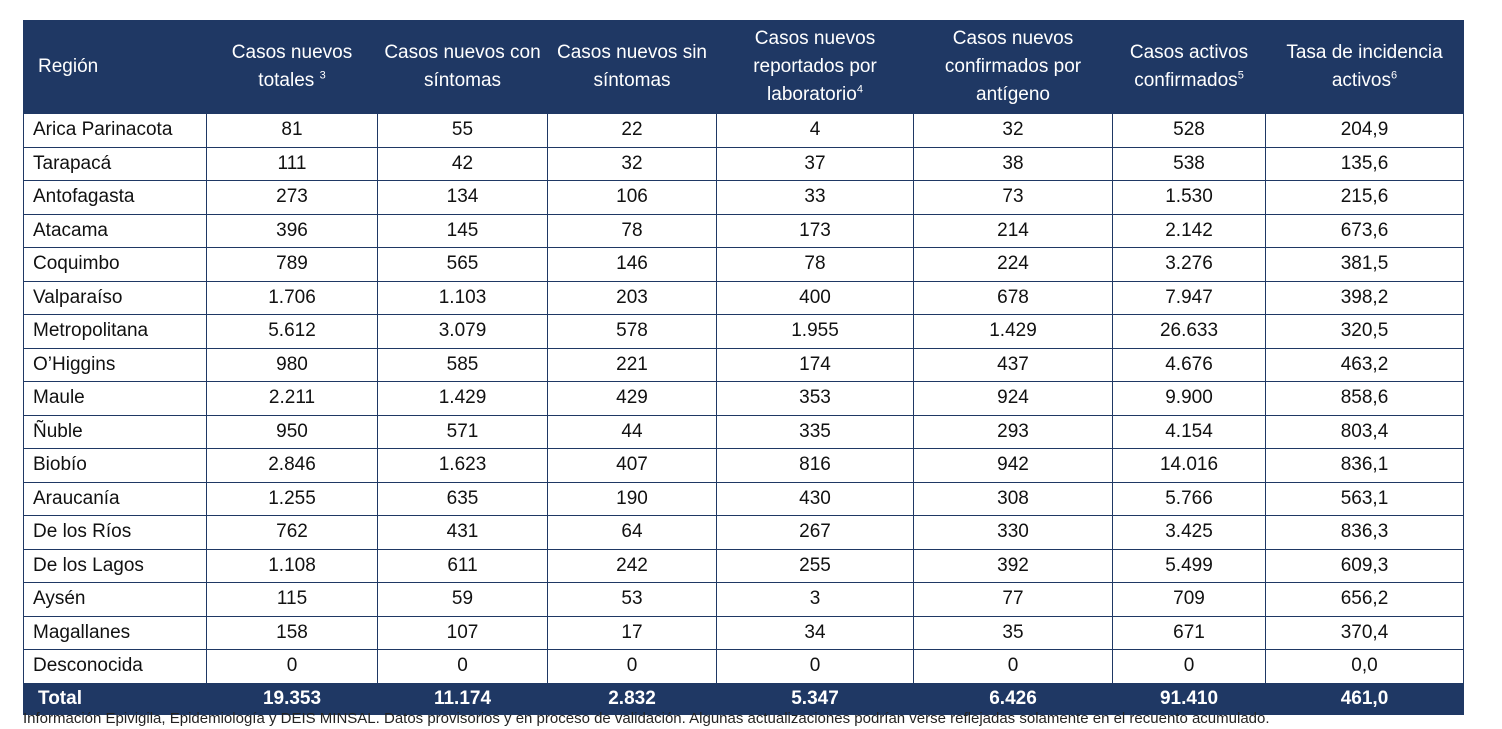 This screenshot has height=729, width=1502. What do you see at coordinates (815, 364) in the screenshot?
I see `value-cell: 174` at bounding box center [815, 364].